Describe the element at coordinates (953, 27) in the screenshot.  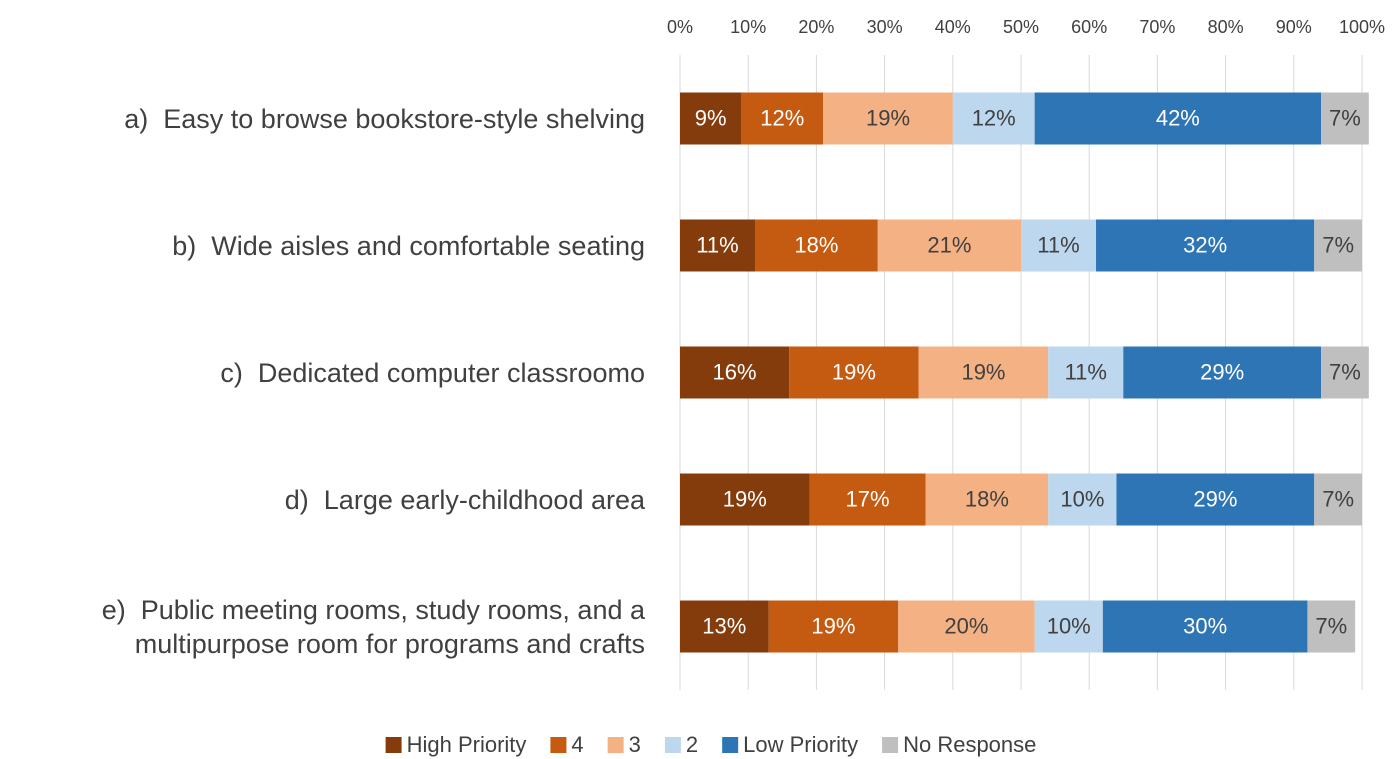
I see `x-tick-label: 40%` at that location.